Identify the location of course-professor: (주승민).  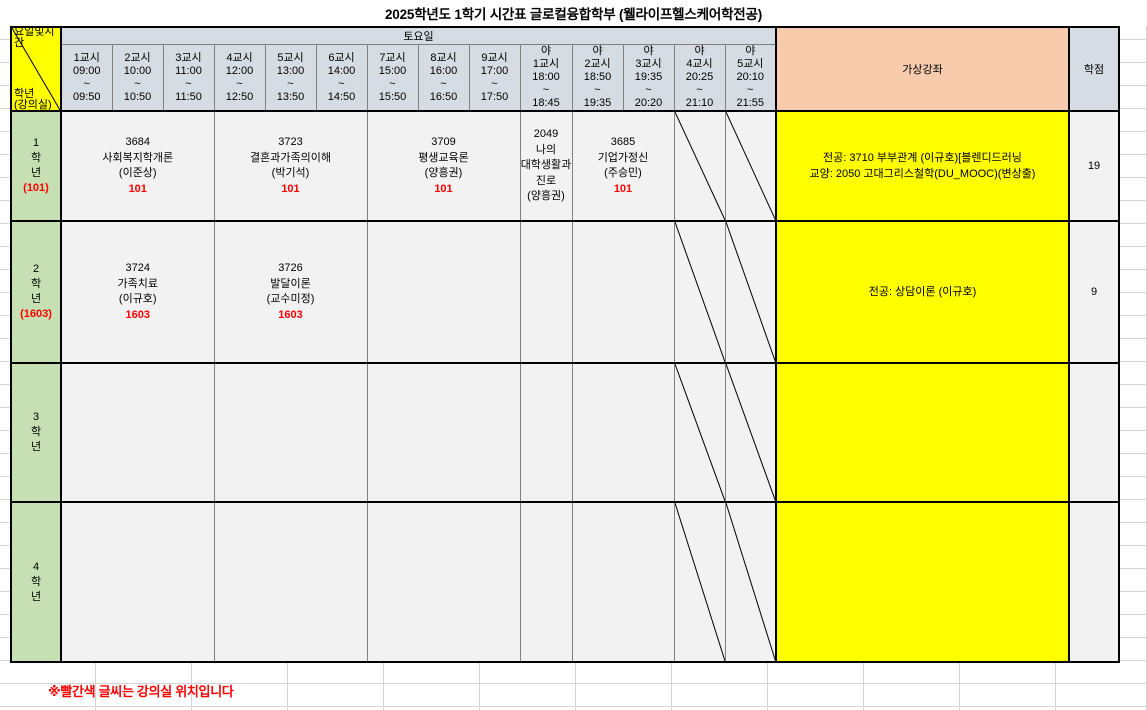
(623, 173).